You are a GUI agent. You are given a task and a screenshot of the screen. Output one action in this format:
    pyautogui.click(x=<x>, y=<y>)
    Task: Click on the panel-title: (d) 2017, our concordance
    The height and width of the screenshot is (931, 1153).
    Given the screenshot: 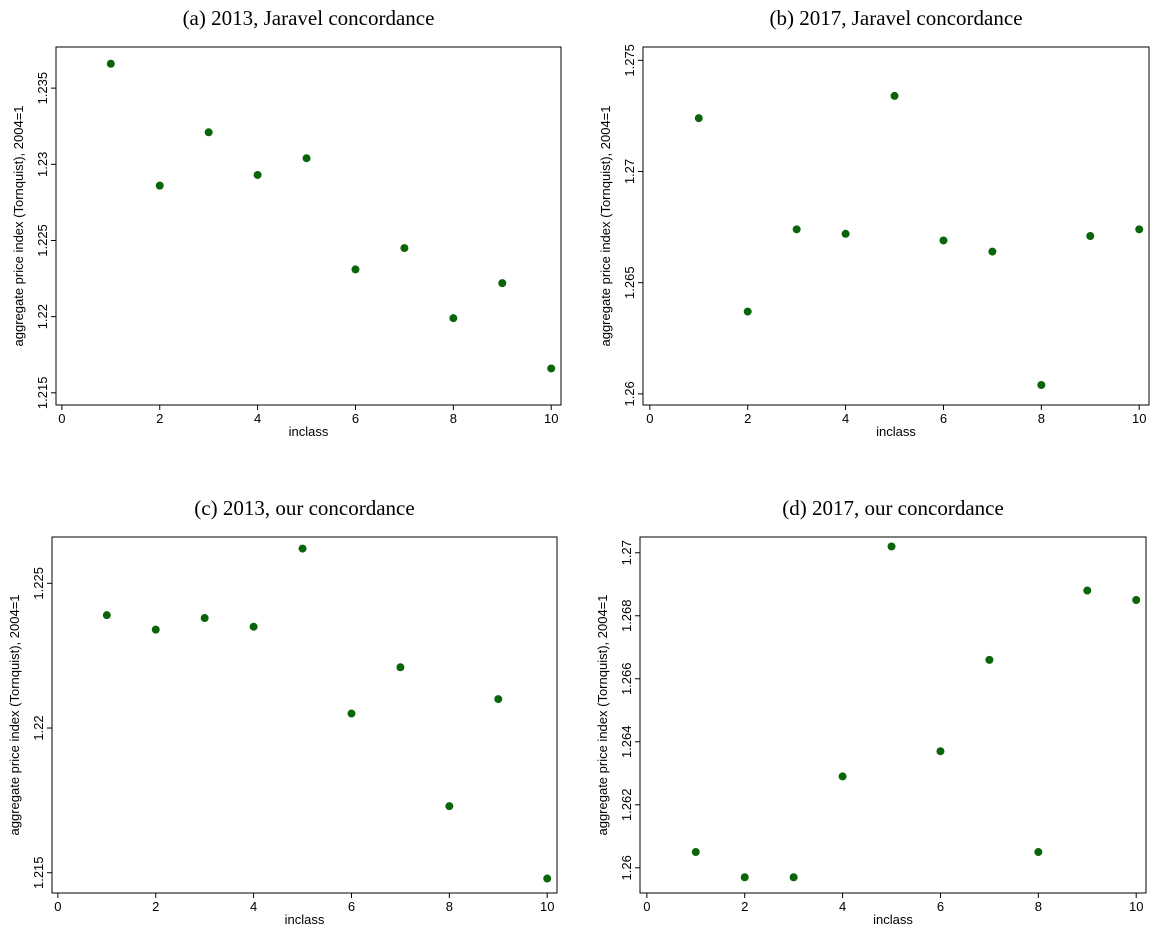 What is the action you would take?
    pyautogui.click(x=893, y=508)
    